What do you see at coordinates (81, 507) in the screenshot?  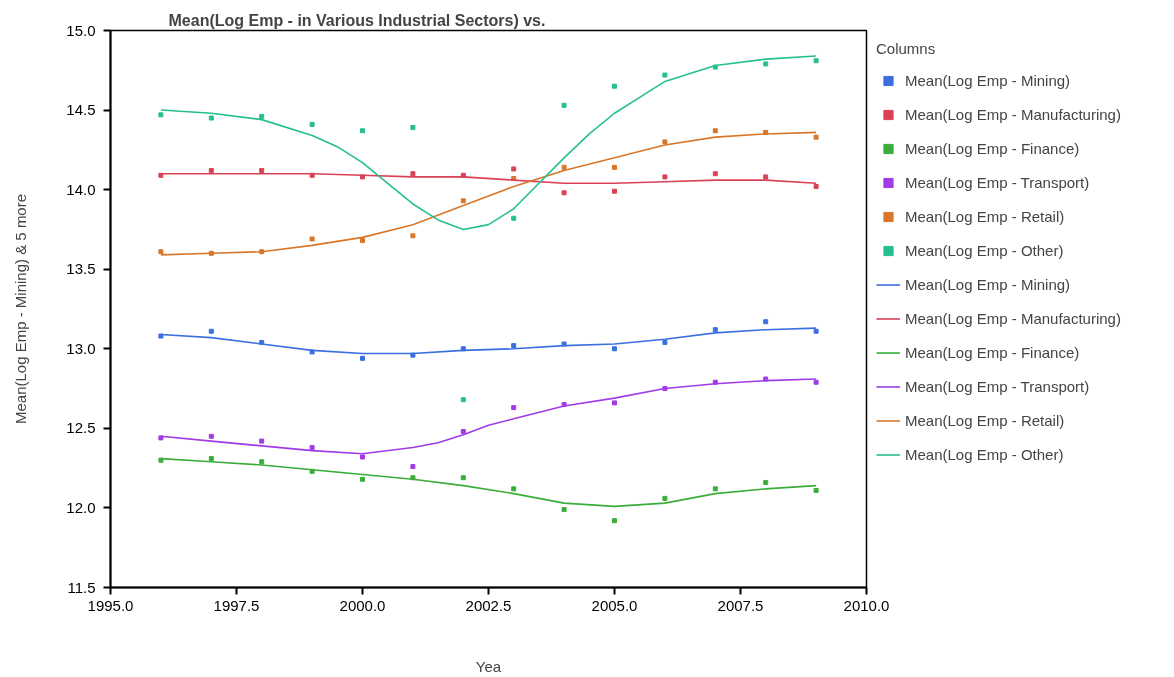 I see `y-tick-label: 12.0` at bounding box center [81, 507].